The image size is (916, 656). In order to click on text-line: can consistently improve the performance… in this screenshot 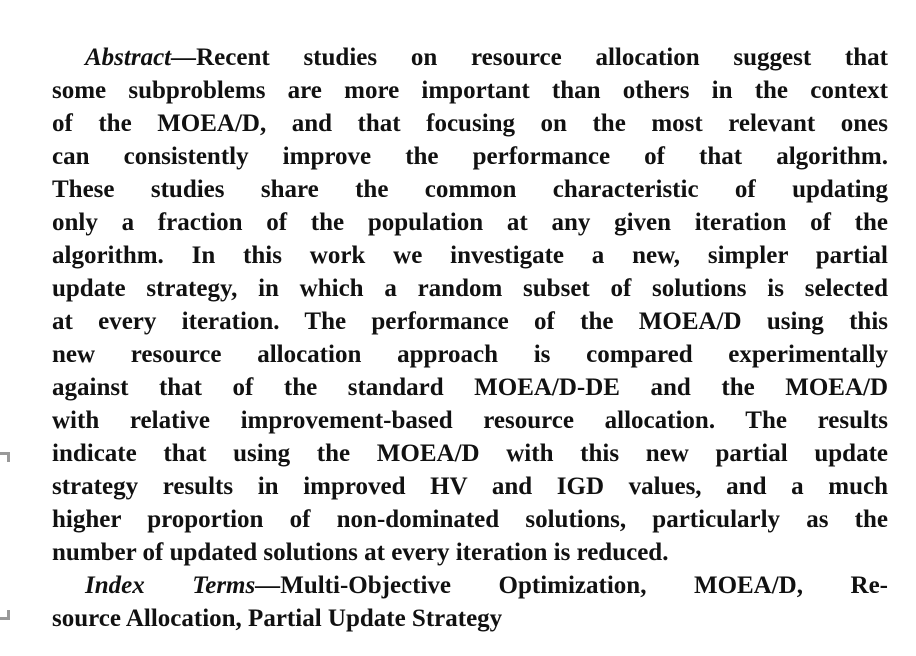, I will do `click(470, 156)`.